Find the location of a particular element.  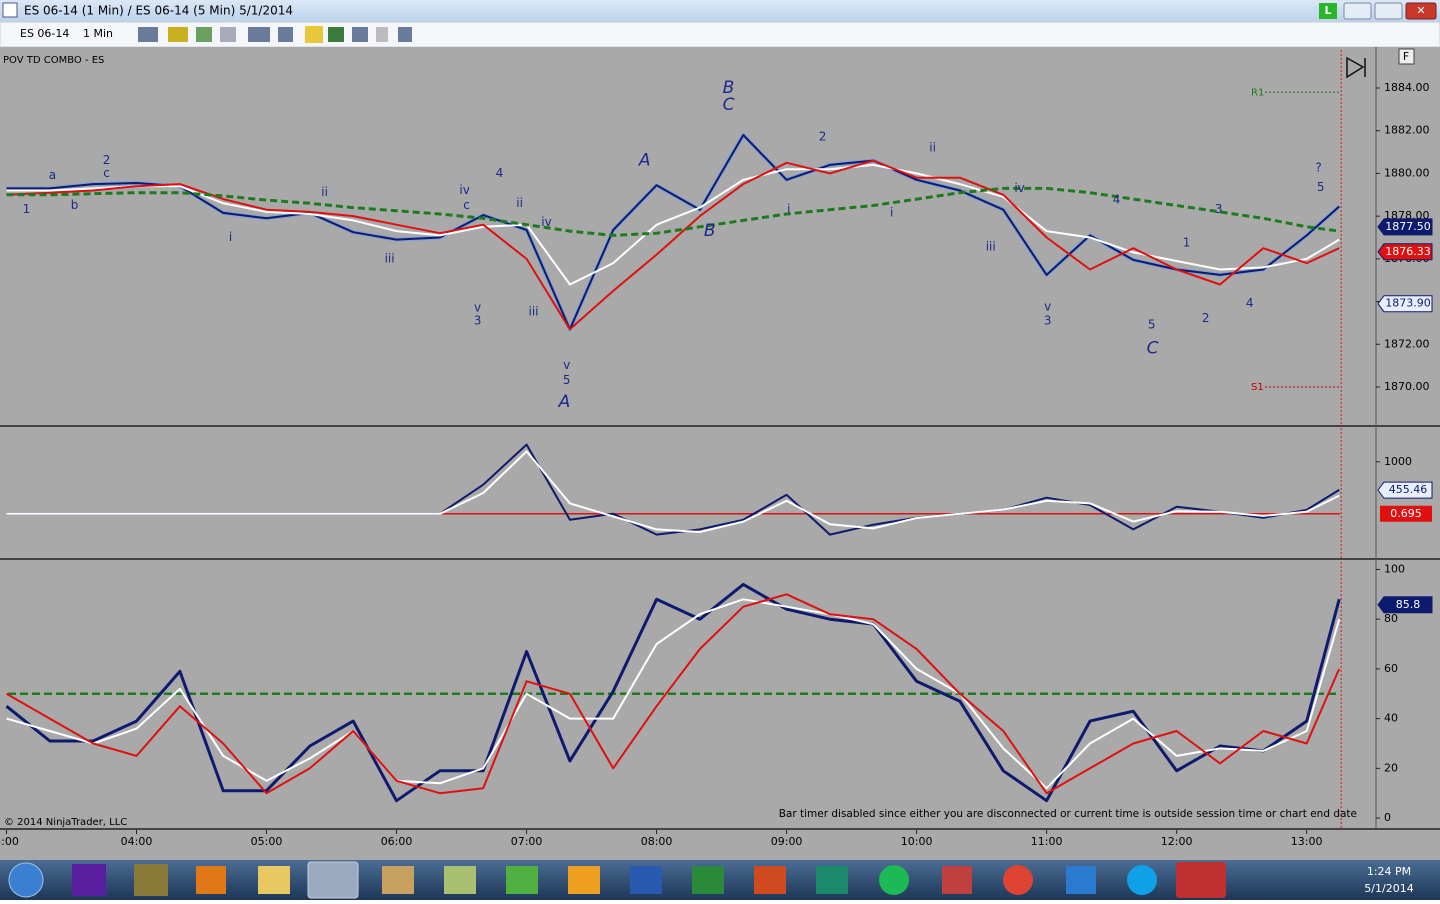

strategy-icon is located at coordinates (336, 34).